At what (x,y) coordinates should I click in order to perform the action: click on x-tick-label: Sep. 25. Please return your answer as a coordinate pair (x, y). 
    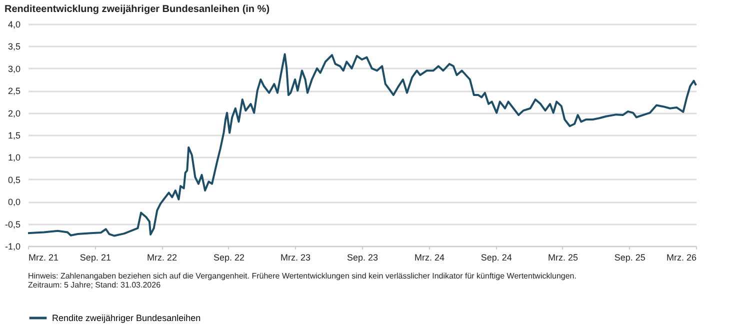
    Looking at the image, I should click on (630, 257).